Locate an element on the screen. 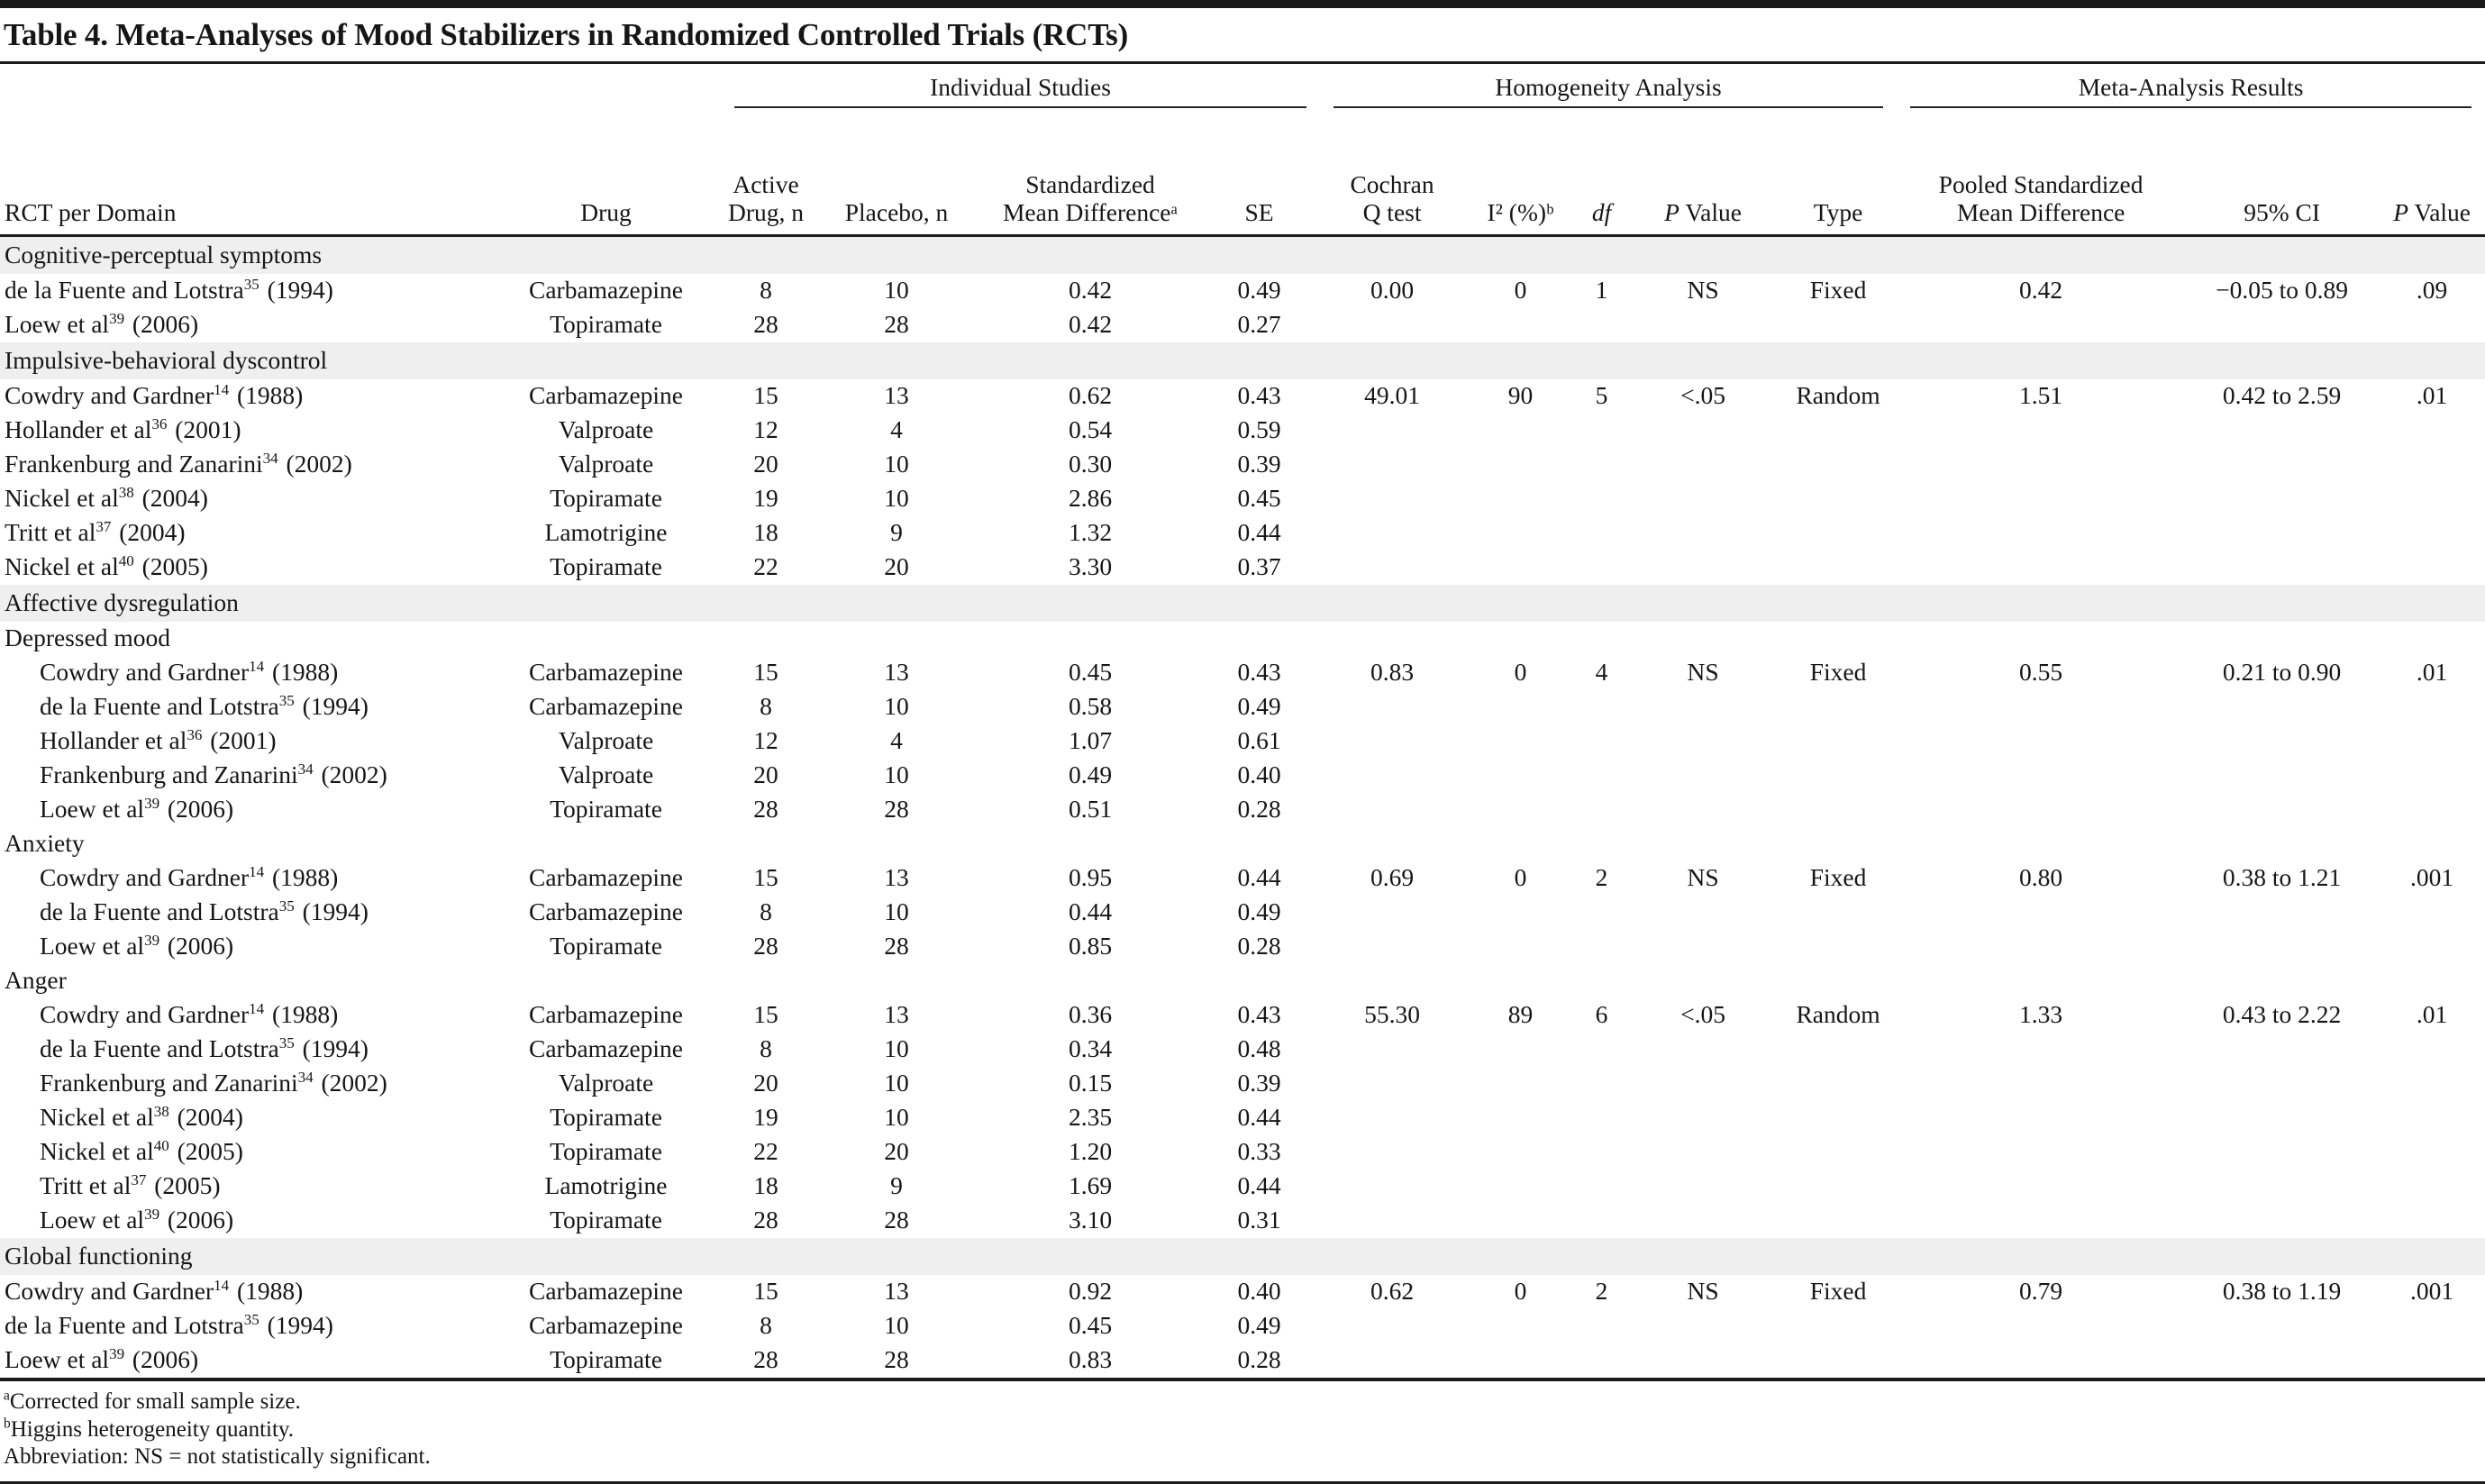 This screenshot has height=1484, width=2485. cell-standardized-mean-difference: 0.83 is located at coordinates (1090, 1359).